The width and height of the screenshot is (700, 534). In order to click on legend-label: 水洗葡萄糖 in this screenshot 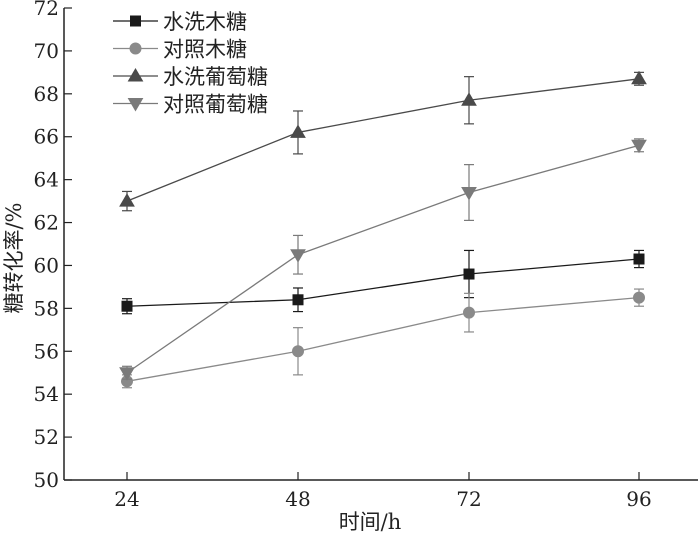, I will do `click(215, 77)`.